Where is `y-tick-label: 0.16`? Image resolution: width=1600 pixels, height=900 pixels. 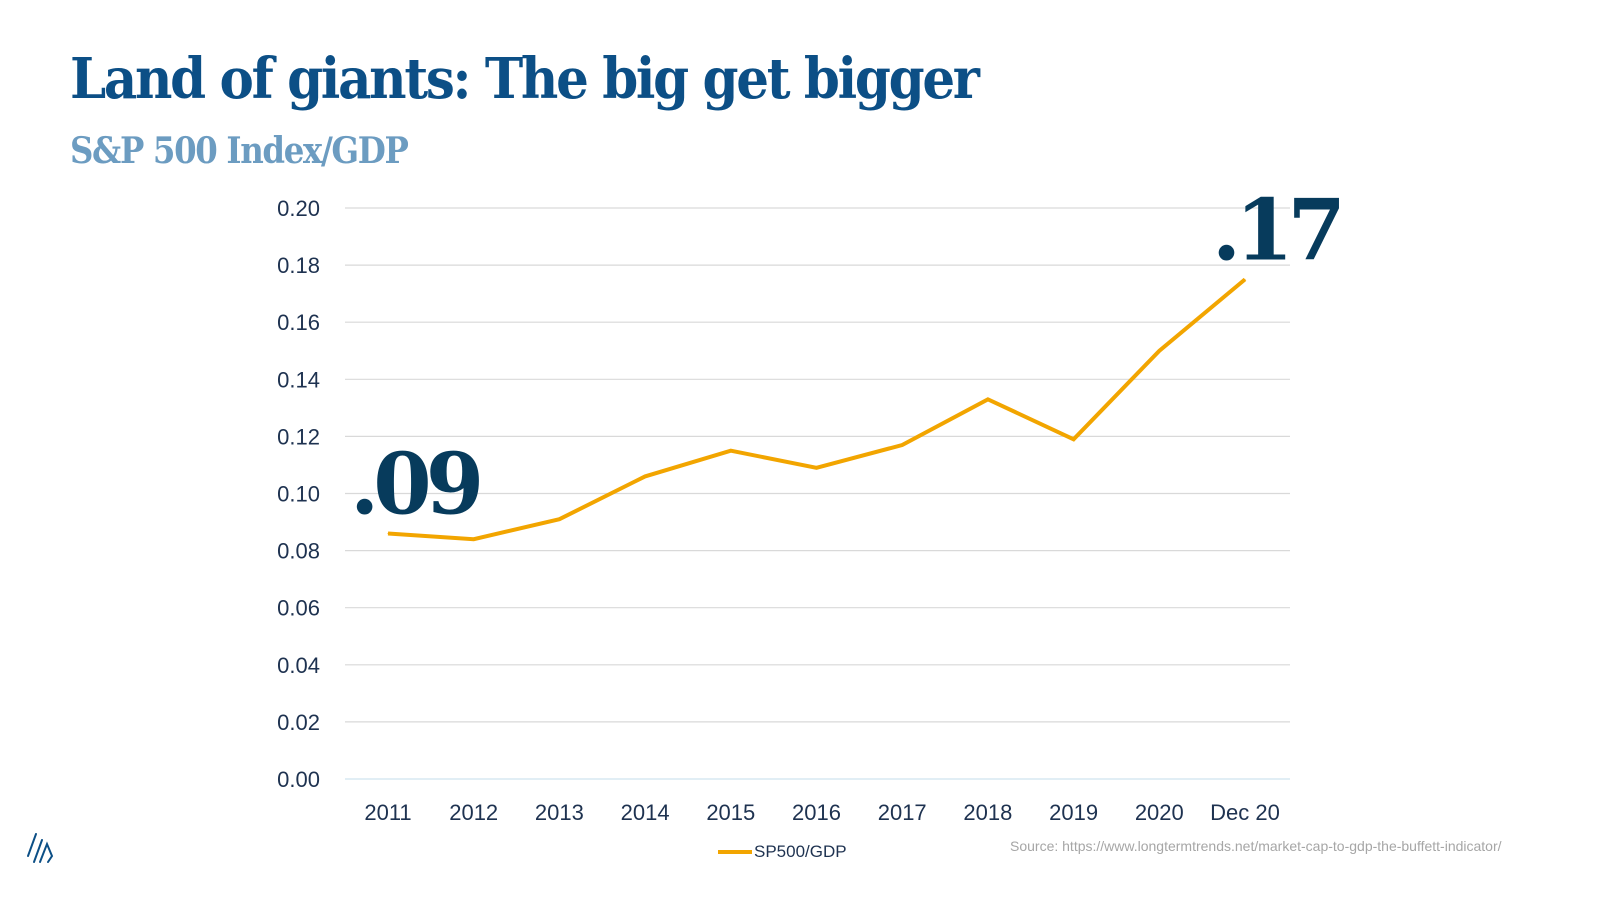 y-tick-label: 0.16 is located at coordinates (298, 322).